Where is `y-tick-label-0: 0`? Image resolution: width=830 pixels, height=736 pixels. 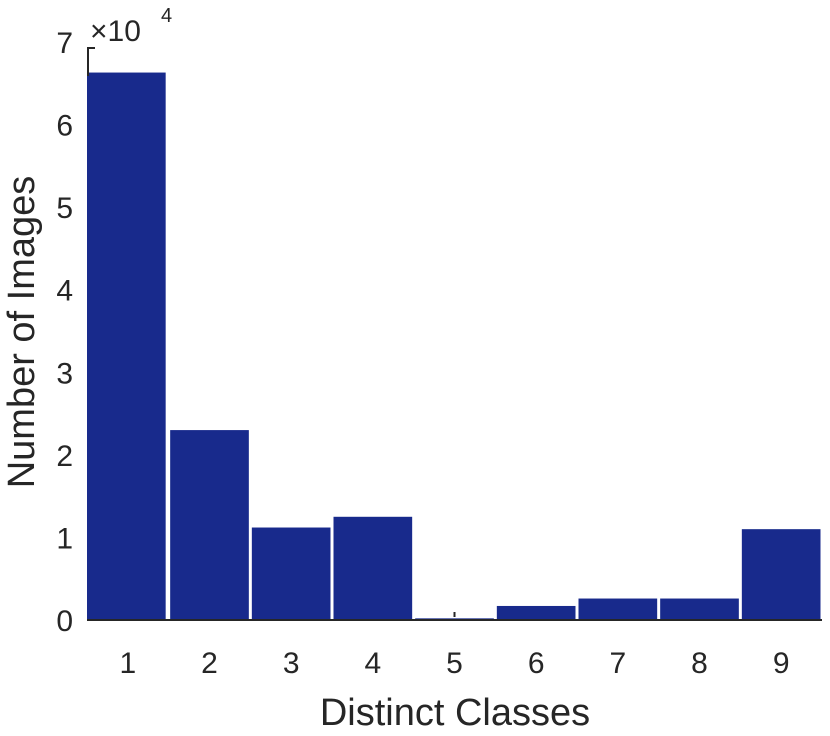 y-tick-label-0: 0 is located at coordinates (64, 621).